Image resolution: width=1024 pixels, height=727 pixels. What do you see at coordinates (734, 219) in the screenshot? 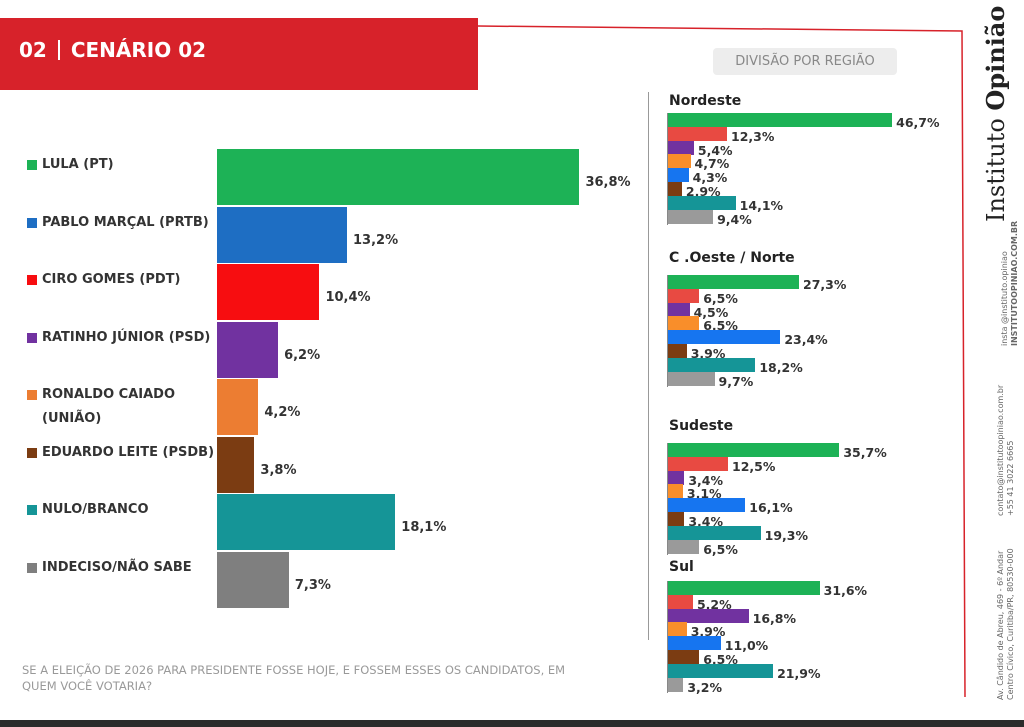
I see `region-value-label: 9,4%` at bounding box center [734, 219].